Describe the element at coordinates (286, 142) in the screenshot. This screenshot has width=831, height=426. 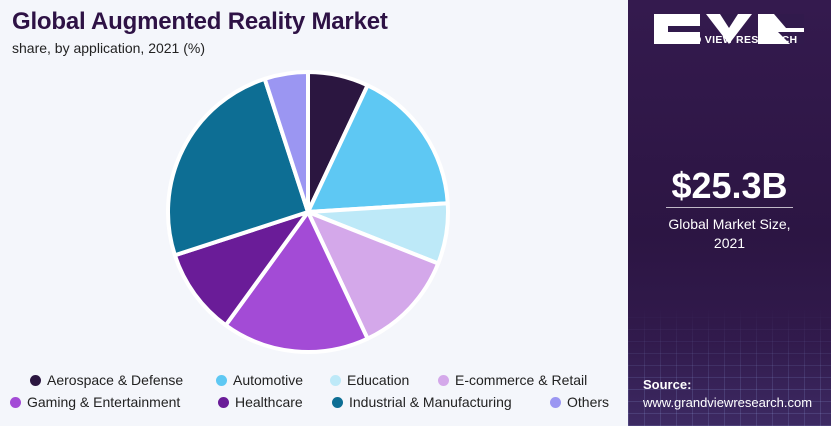
I see `slice-others` at that location.